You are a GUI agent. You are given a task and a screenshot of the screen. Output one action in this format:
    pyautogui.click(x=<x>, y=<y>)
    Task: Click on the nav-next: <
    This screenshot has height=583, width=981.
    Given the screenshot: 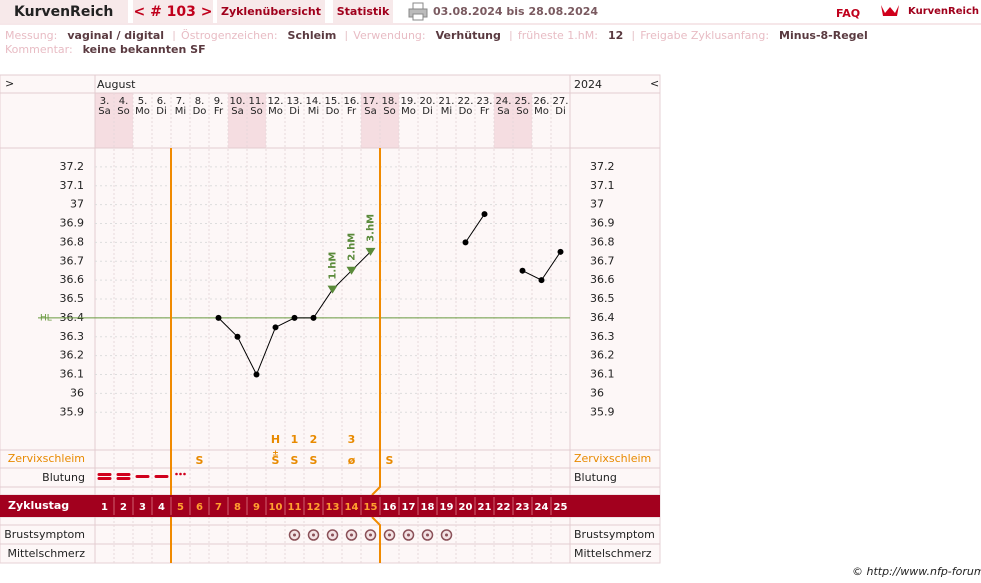 What is the action you would take?
    pyautogui.click(x=654, y=83)
    